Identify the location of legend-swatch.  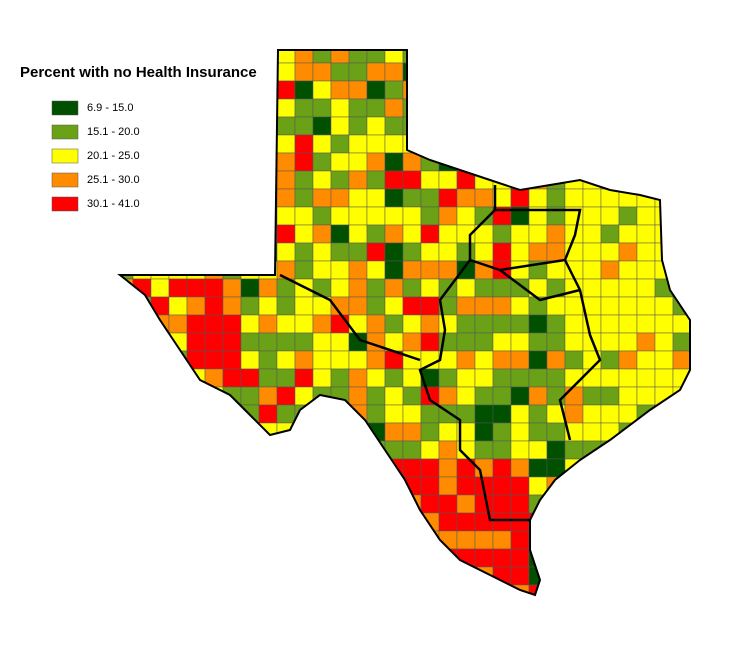
(65, 180).